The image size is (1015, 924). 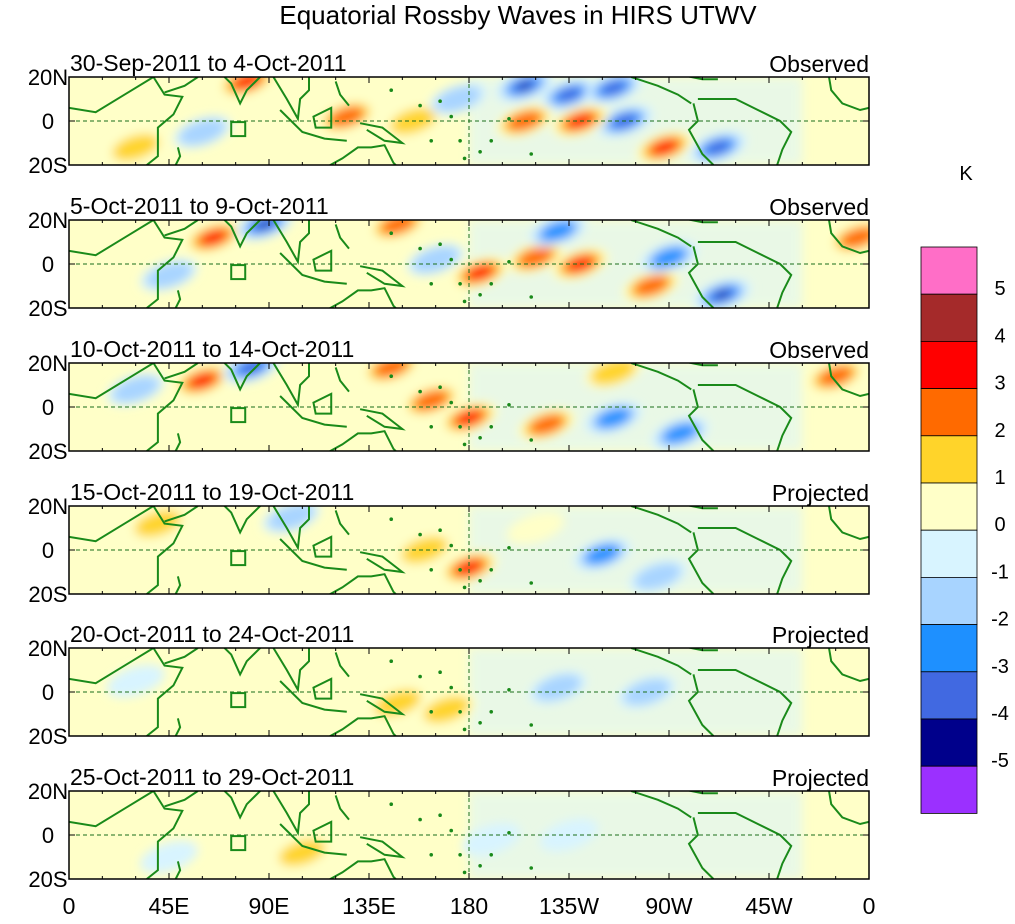 I want to click on colorbar-tick-label: 0, so click(x=999, y=525).